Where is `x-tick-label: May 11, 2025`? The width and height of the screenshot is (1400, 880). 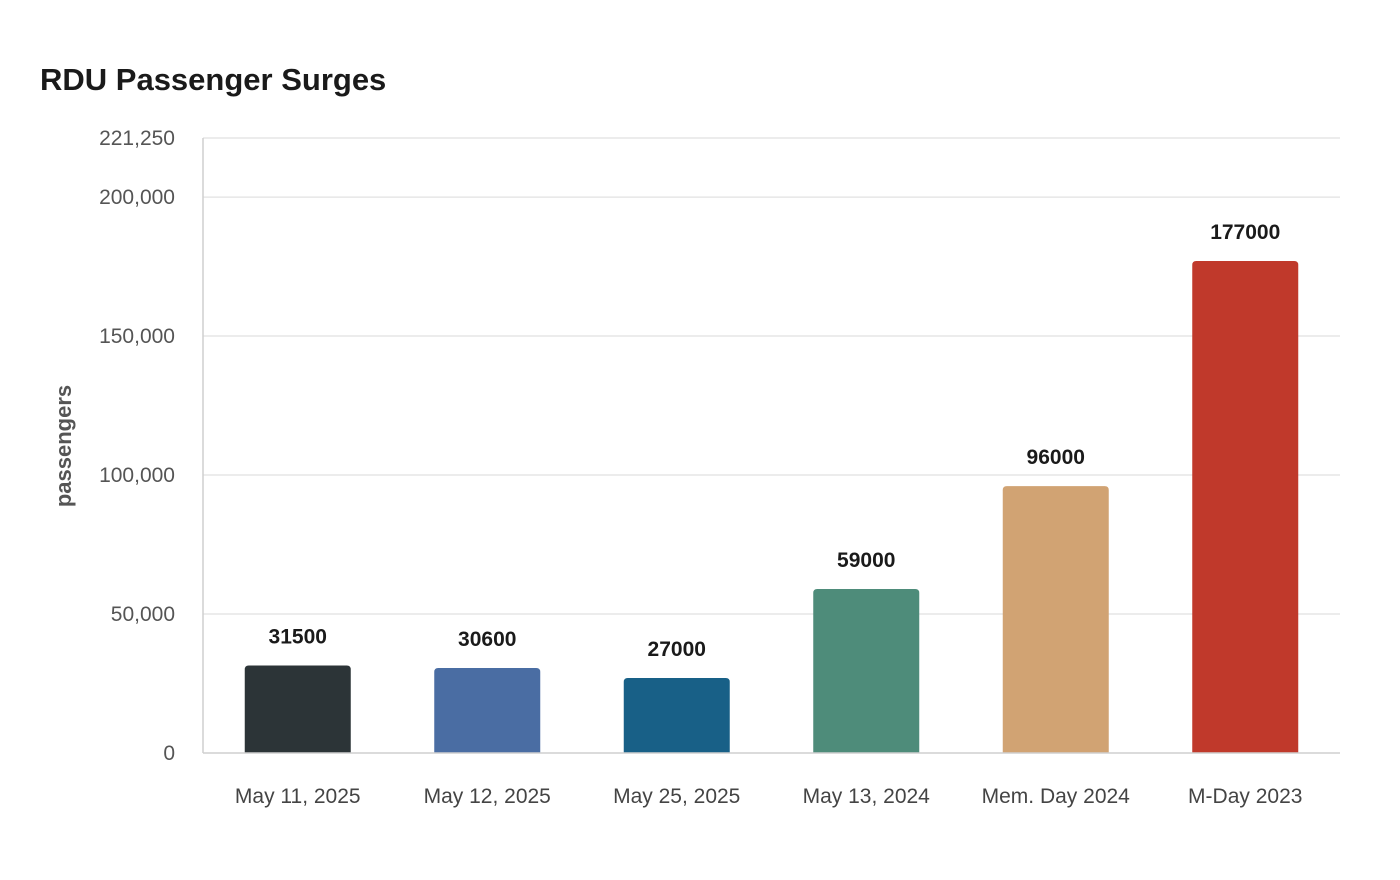
x-tick-label: May 11, 2025 is located at coordinates (298, 796).